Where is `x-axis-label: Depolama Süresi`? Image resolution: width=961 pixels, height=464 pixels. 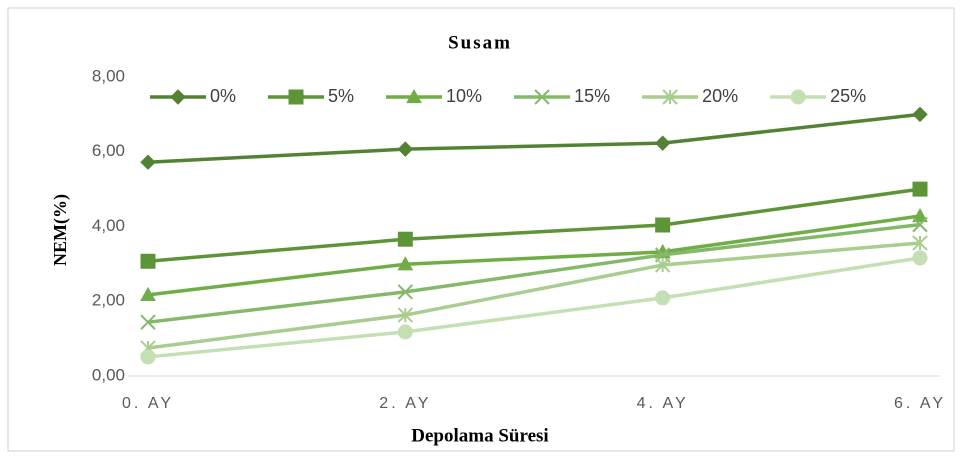
x-axis-label: Depolama Süresi is located at coordinates (479, 435).